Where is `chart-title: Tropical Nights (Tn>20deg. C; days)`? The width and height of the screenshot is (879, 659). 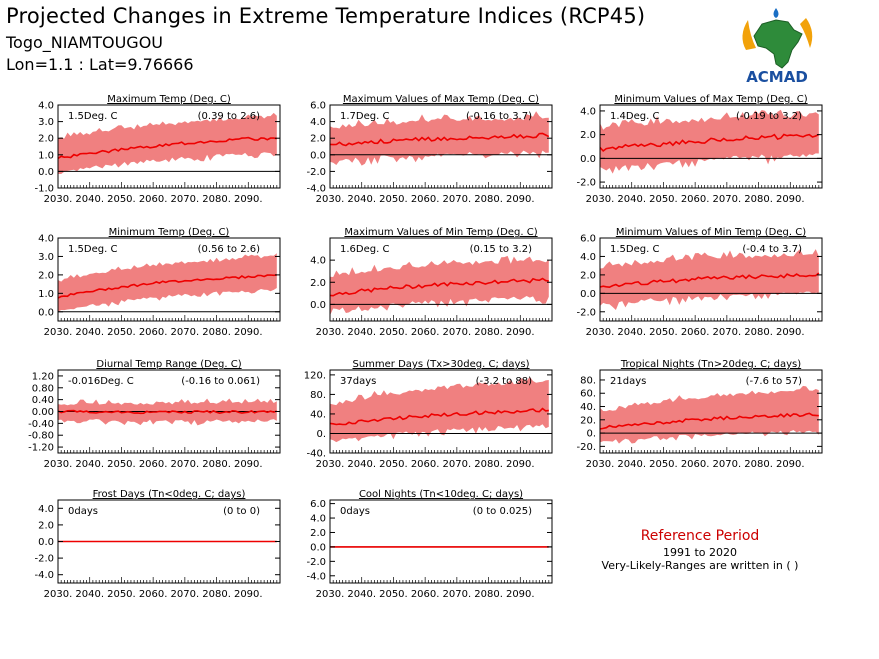 chart-title: Tropical Nights (Tn>20deg. C; days) is located at coordinates (710, 364).